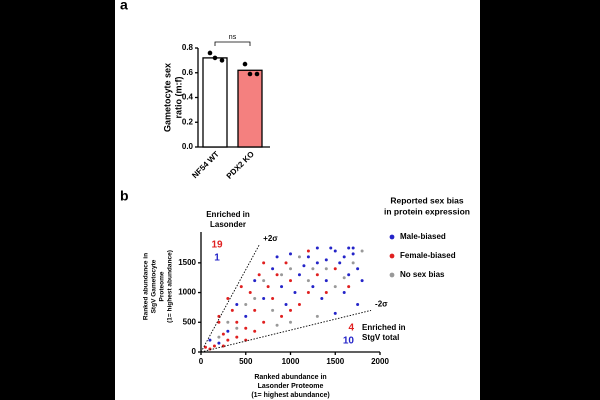 Image resolution: width=600 pixels, height=400 pixels. What do you see at coordinates (250, 108) in the screenshot?
I see `bar` at bounding box center [250, 108].